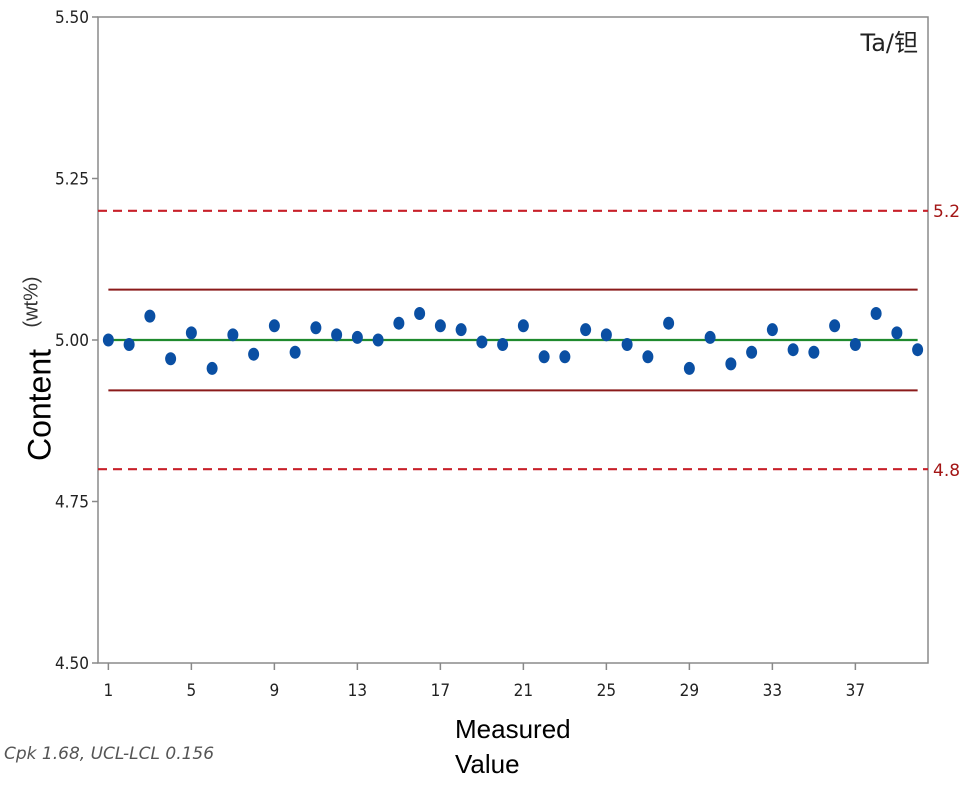 Image resolution: width=960 pixels, height=798 pixels. What do you see at coordinates (689, 691) in the screenshot?
I see `x-tick-label: 29` at bounding box center [689, 691].